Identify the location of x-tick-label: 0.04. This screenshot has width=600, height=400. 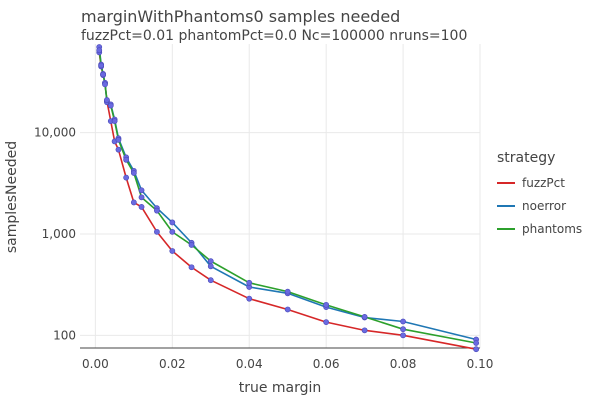
(249, 364).